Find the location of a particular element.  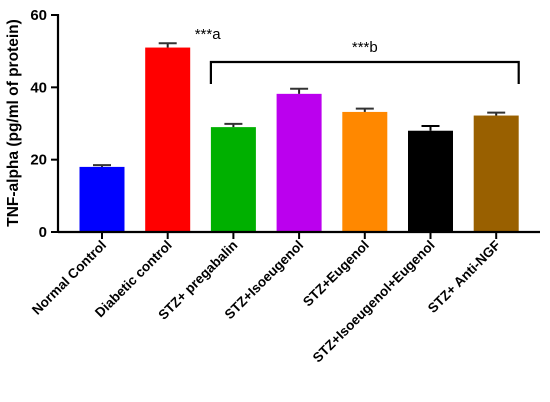

annotation-b: ***b is located at coordinates (365, 47).